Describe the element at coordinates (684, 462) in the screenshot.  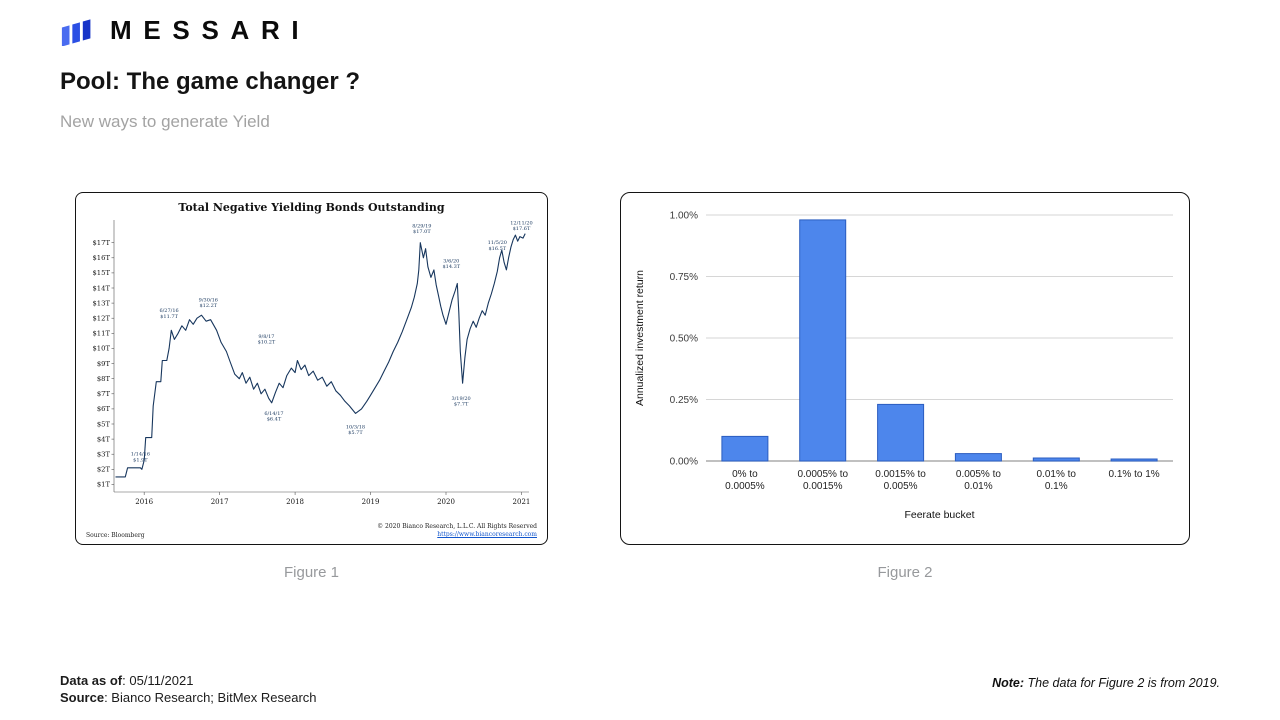
I see `y-tick-label: 0.00%` at that location.